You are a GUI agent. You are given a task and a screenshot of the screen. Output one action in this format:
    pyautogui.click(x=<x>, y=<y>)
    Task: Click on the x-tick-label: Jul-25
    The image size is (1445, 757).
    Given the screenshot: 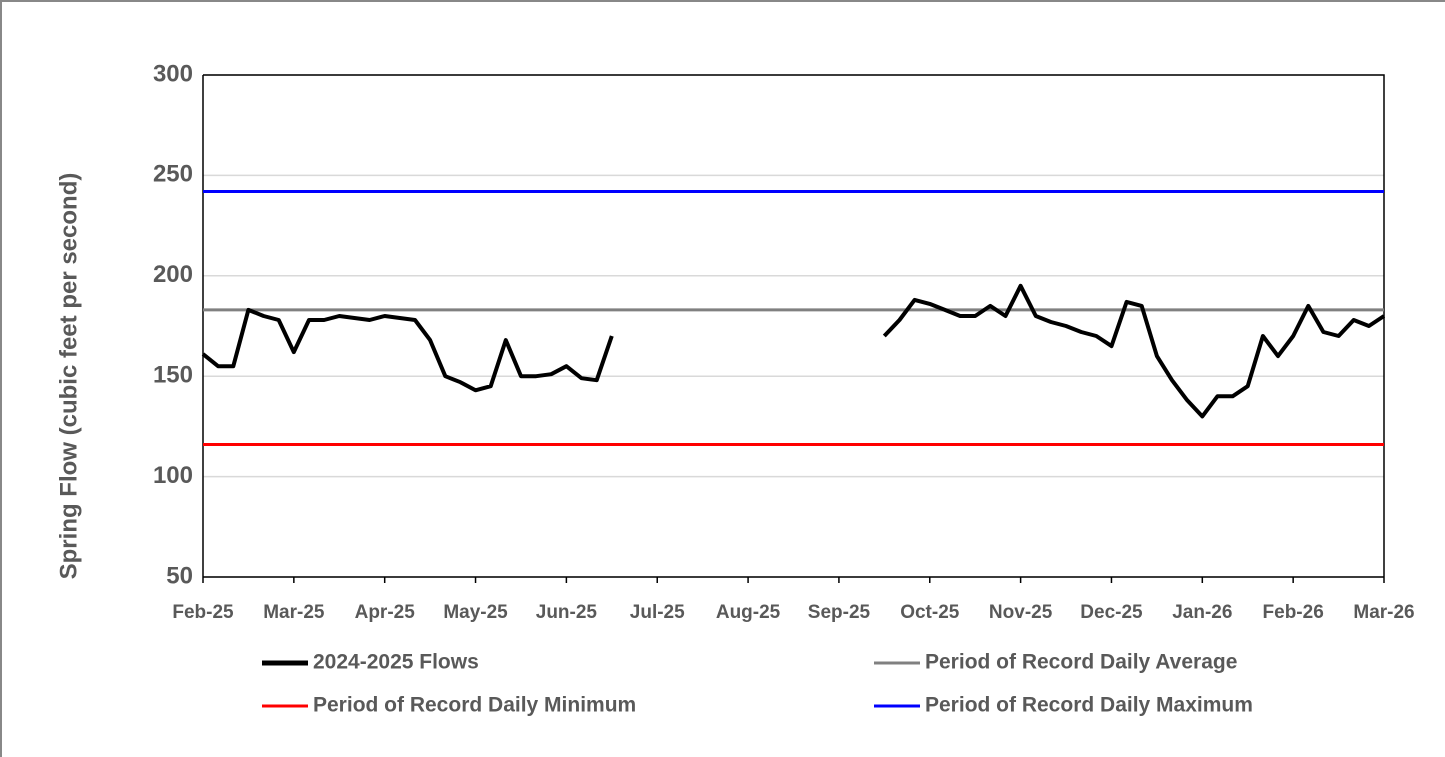 What is the action you would take?
    pyautogui.click(x=657, y=612)
    